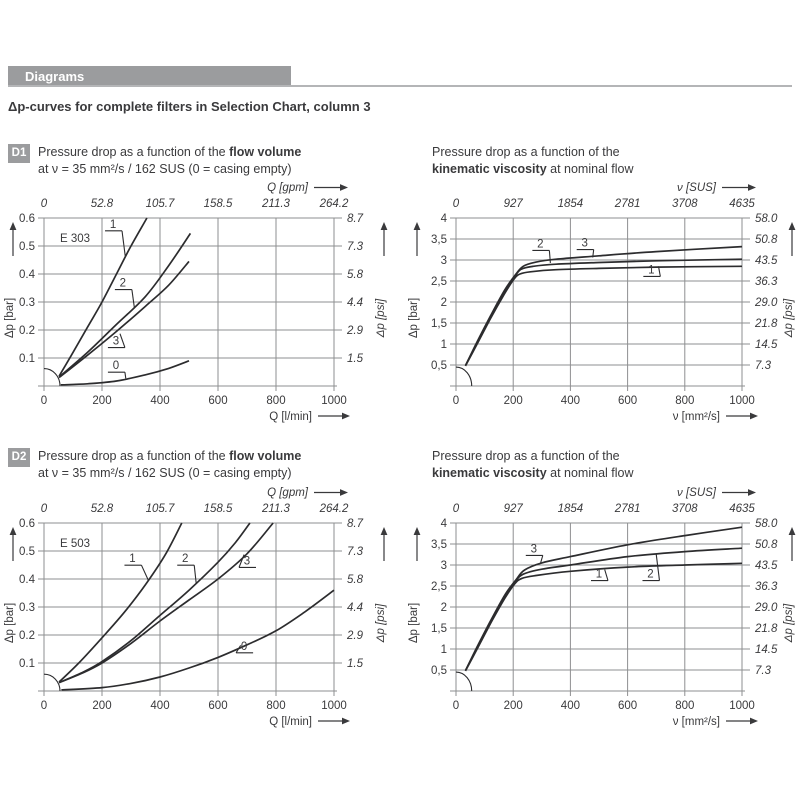  Describe the element at coordinates (444, 650) in the screenshot. I see `y-left-tick-label: 1` at that location.